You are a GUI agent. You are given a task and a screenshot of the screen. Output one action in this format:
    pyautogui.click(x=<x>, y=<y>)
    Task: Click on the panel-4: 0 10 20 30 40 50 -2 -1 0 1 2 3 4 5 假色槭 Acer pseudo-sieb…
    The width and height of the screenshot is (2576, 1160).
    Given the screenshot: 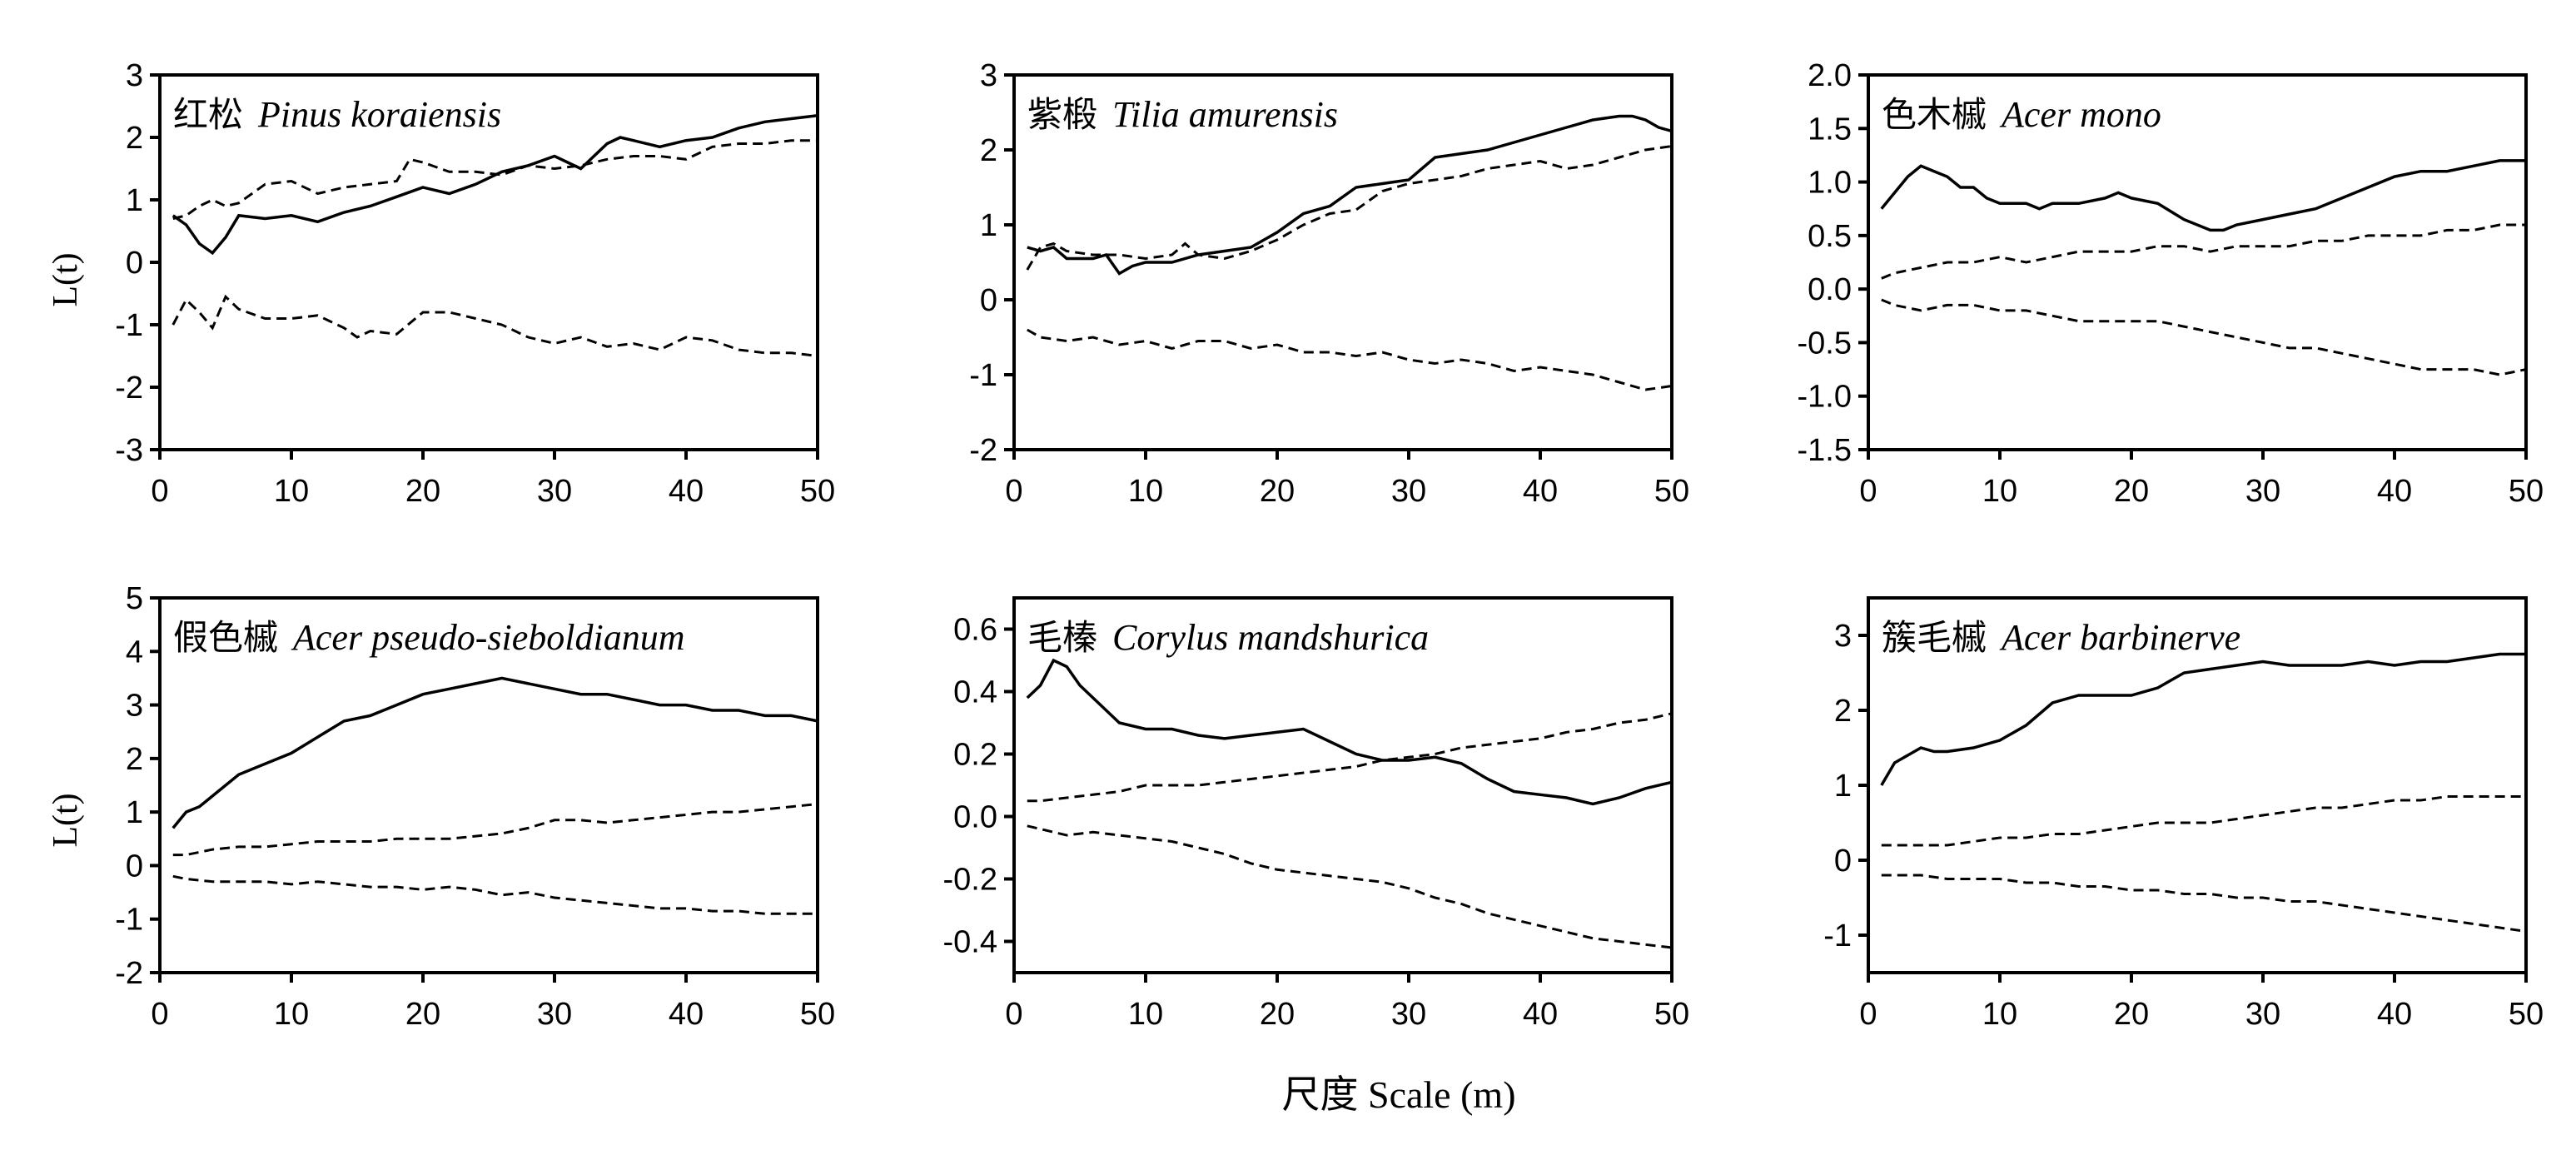 What is the action you would take?
    pyautogui.click(x=475, y=806)
    